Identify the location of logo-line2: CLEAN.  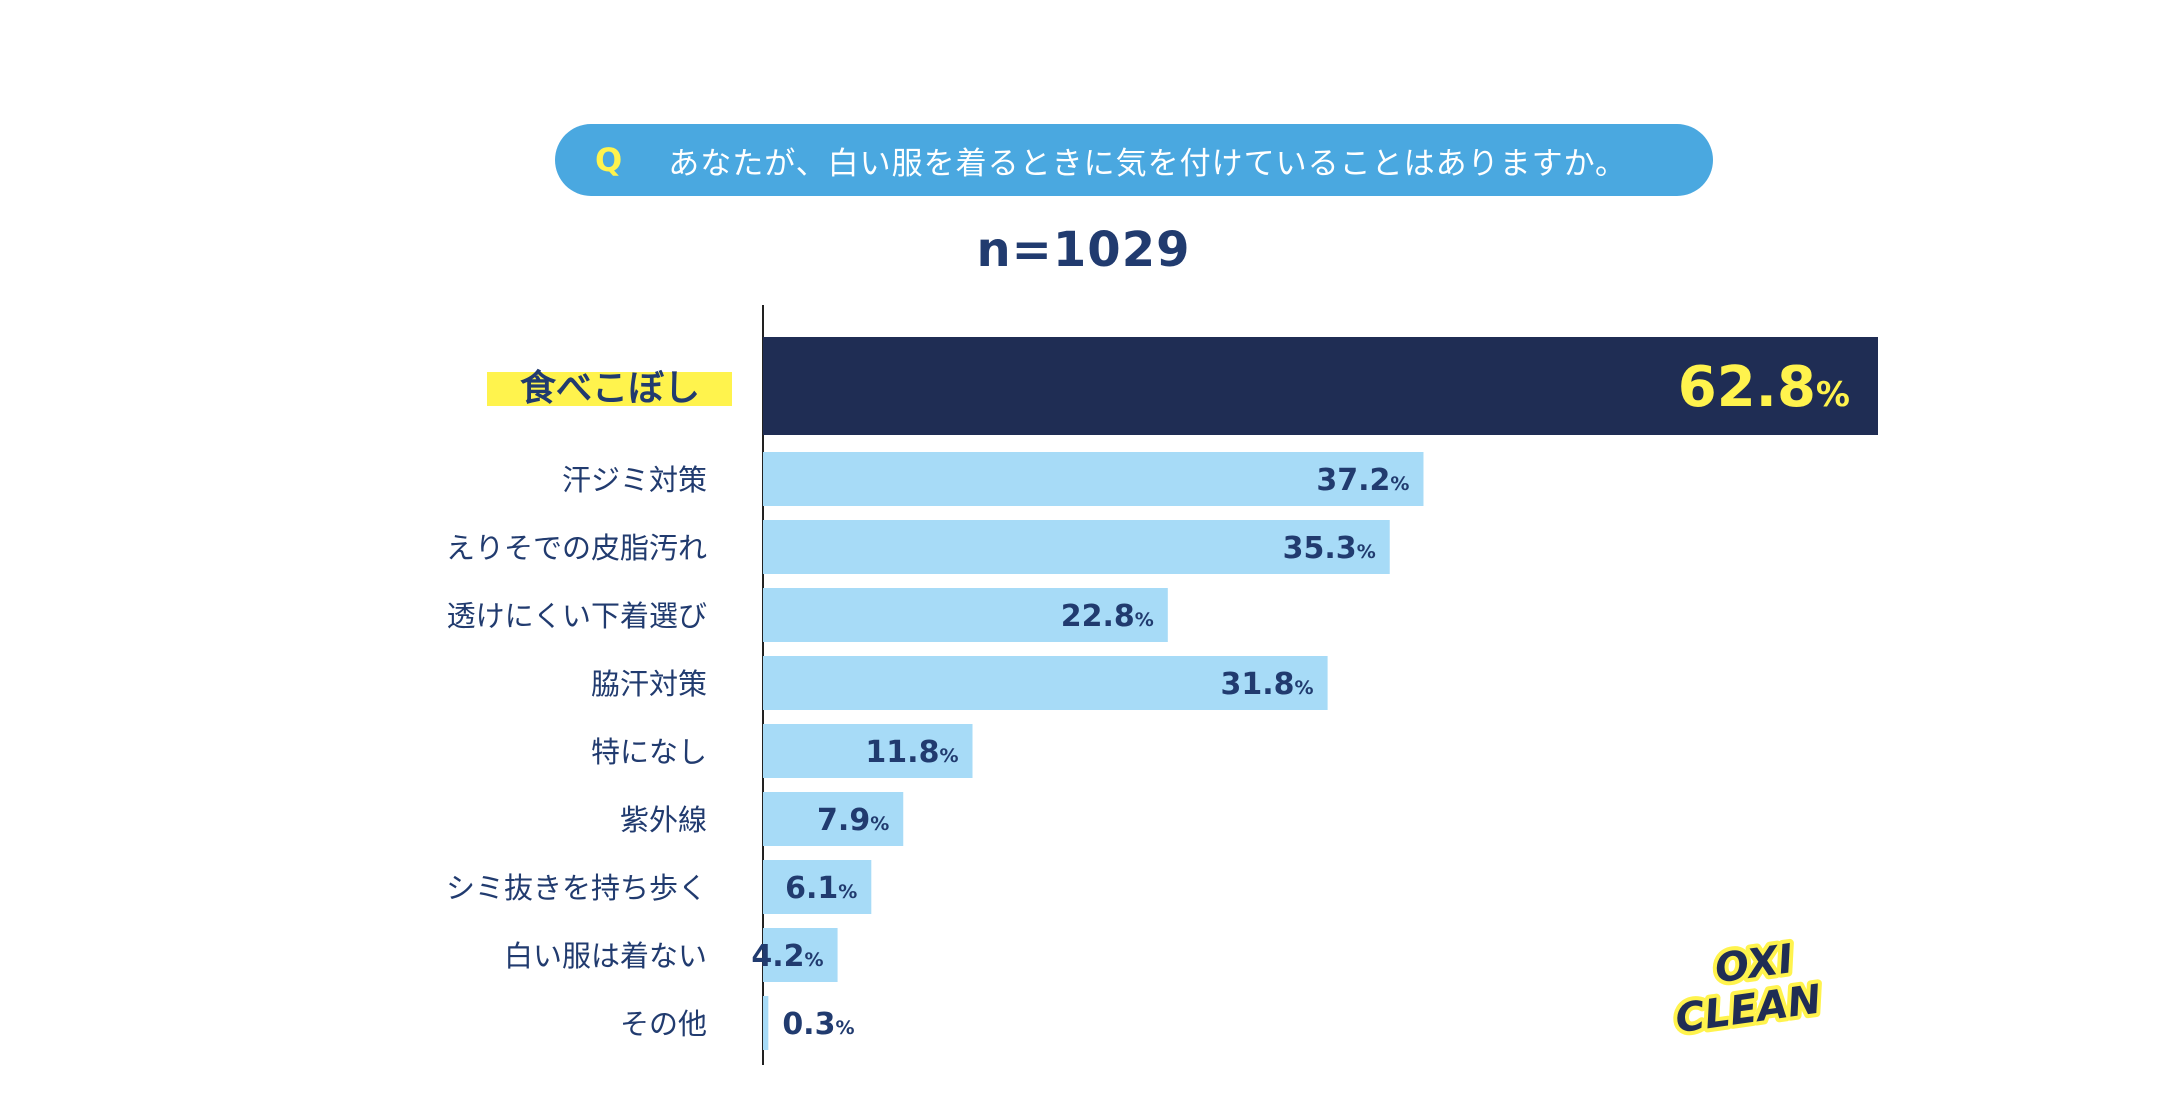
(1749, 1008).